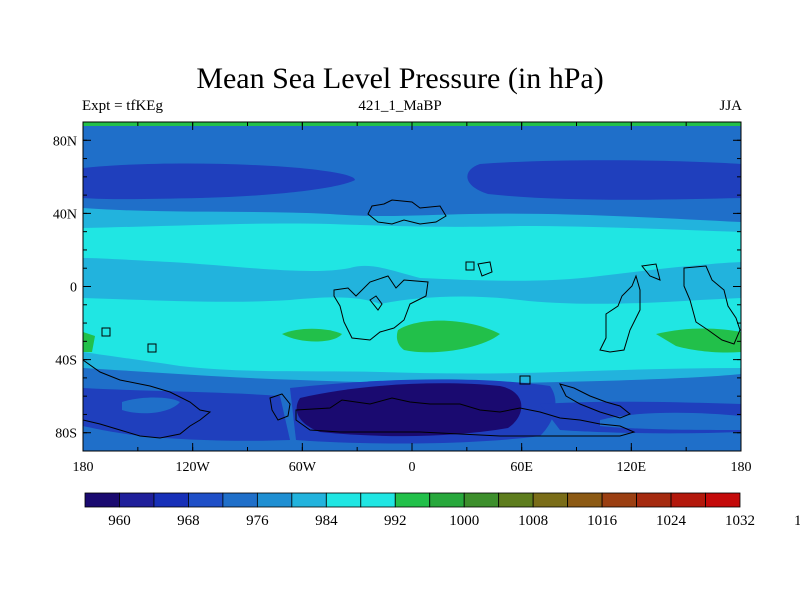  Describe the element at coordinates (65, 214) in the screenshot. I see `lat-tick-label: 40N` at that location.